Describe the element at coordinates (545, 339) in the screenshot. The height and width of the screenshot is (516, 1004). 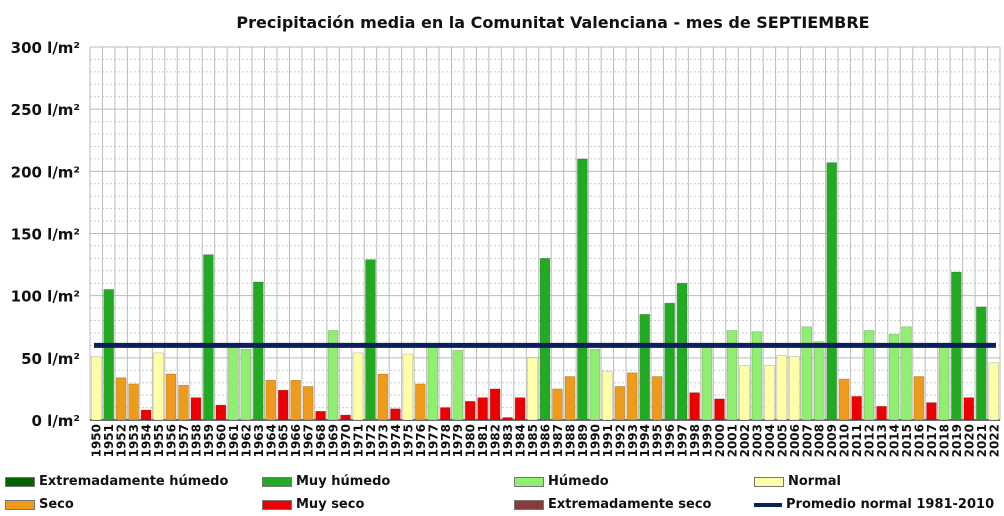
I see `bar-1986` at that location.